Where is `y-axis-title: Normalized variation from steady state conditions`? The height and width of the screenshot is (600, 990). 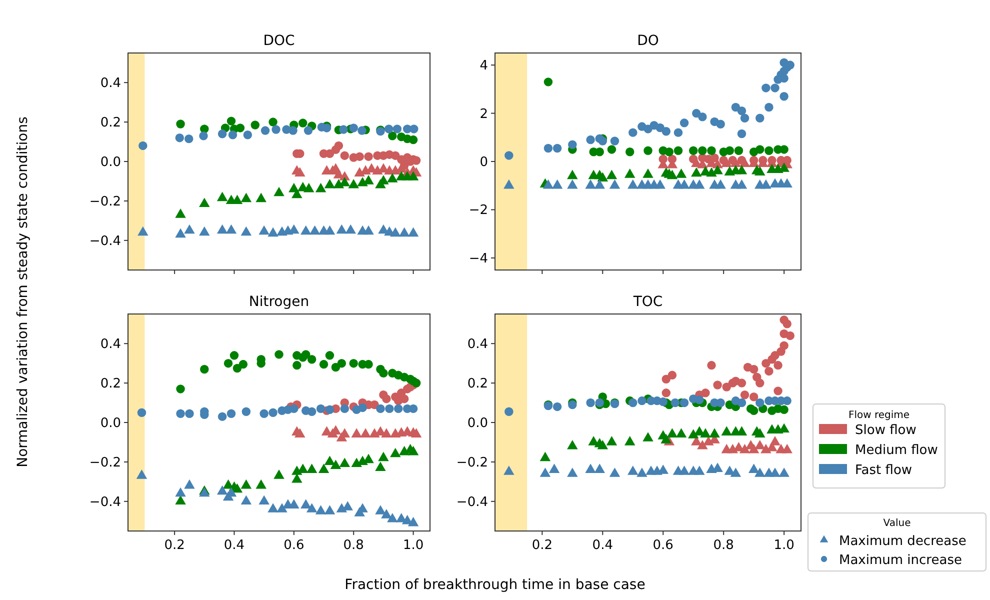 y-axis-title: Normalized variation from steady state conditions is located at coordinates (23, 292).